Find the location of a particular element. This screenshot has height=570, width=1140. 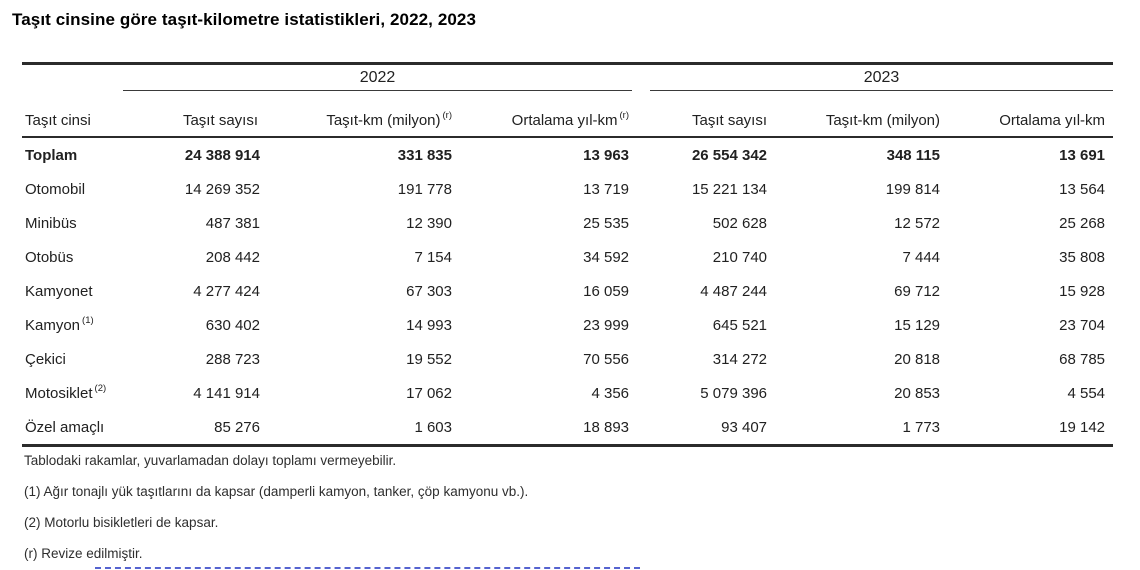

cell-2023-ortalama-yil-km: 25 268 is located at coordinates (1082, 223).